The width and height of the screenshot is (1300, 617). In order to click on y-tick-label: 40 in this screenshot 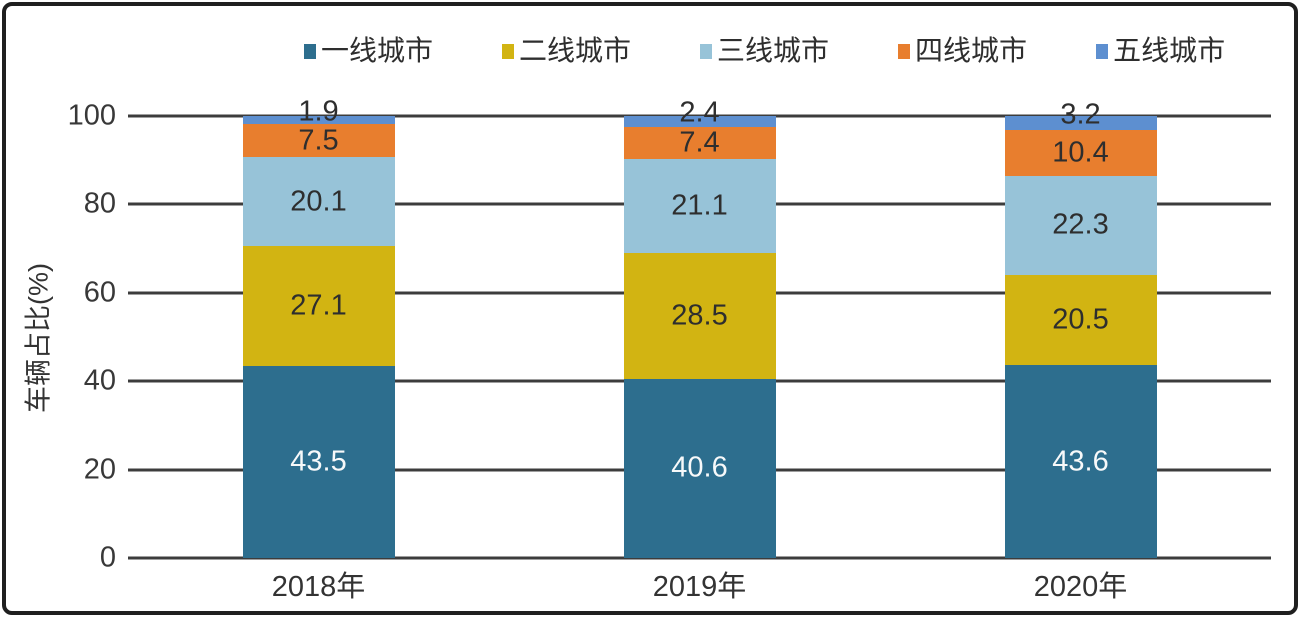, I will do `click(99, 380)`.